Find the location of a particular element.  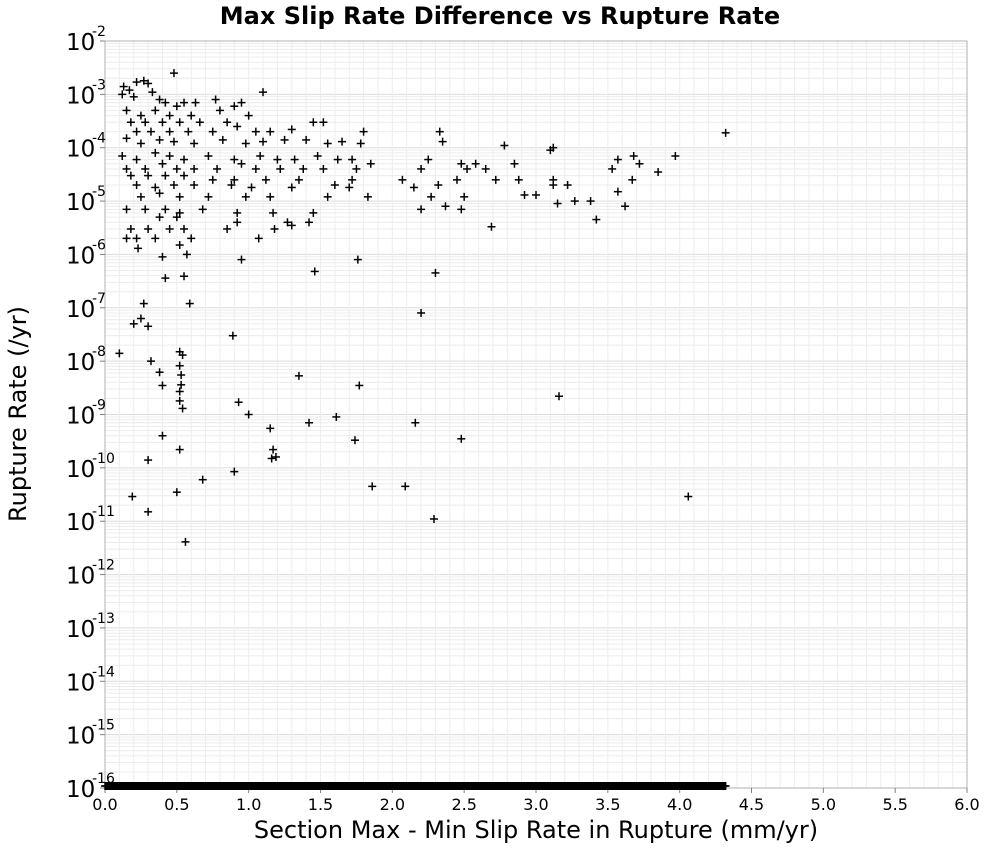

y-tick-label-exponent: -9 is located at coordinates (99, 406).